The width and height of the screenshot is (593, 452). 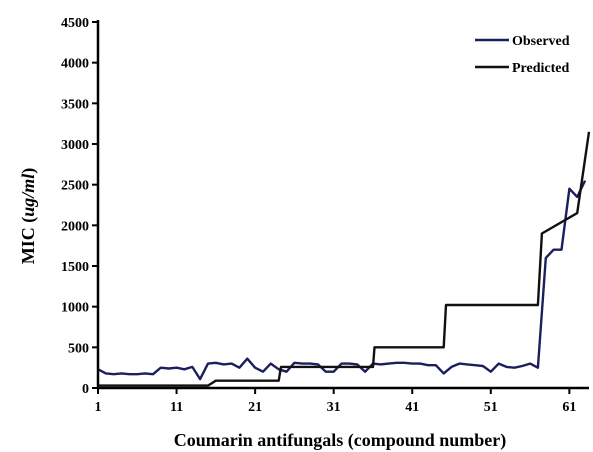 I want to click on y-axis-title: MIC (ug/ml), so click(x=28, y=216).